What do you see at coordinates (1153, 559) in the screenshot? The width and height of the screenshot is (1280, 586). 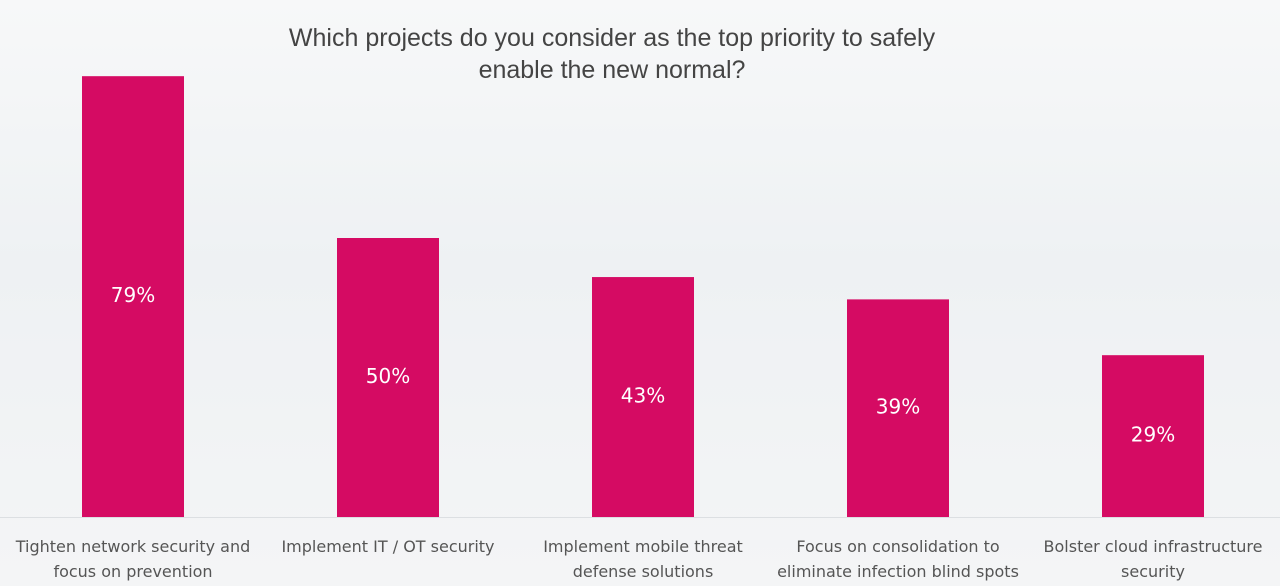 I see `category-label: Bolster cloud infrastructure security` at bounding box center [1153, 559].